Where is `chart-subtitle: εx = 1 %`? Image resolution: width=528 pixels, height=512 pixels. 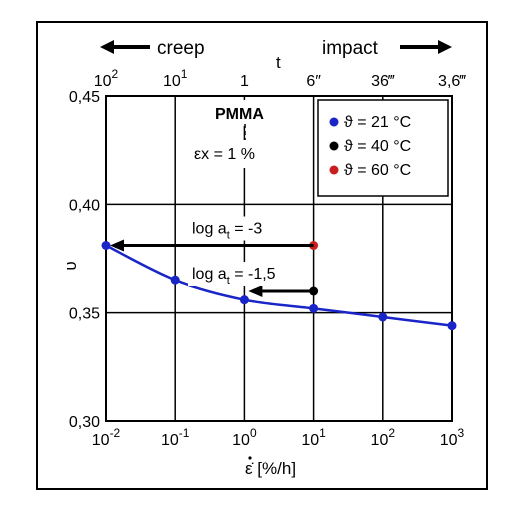
chart-subtitle: εx = 1 % is located at coordinates (224, 154).